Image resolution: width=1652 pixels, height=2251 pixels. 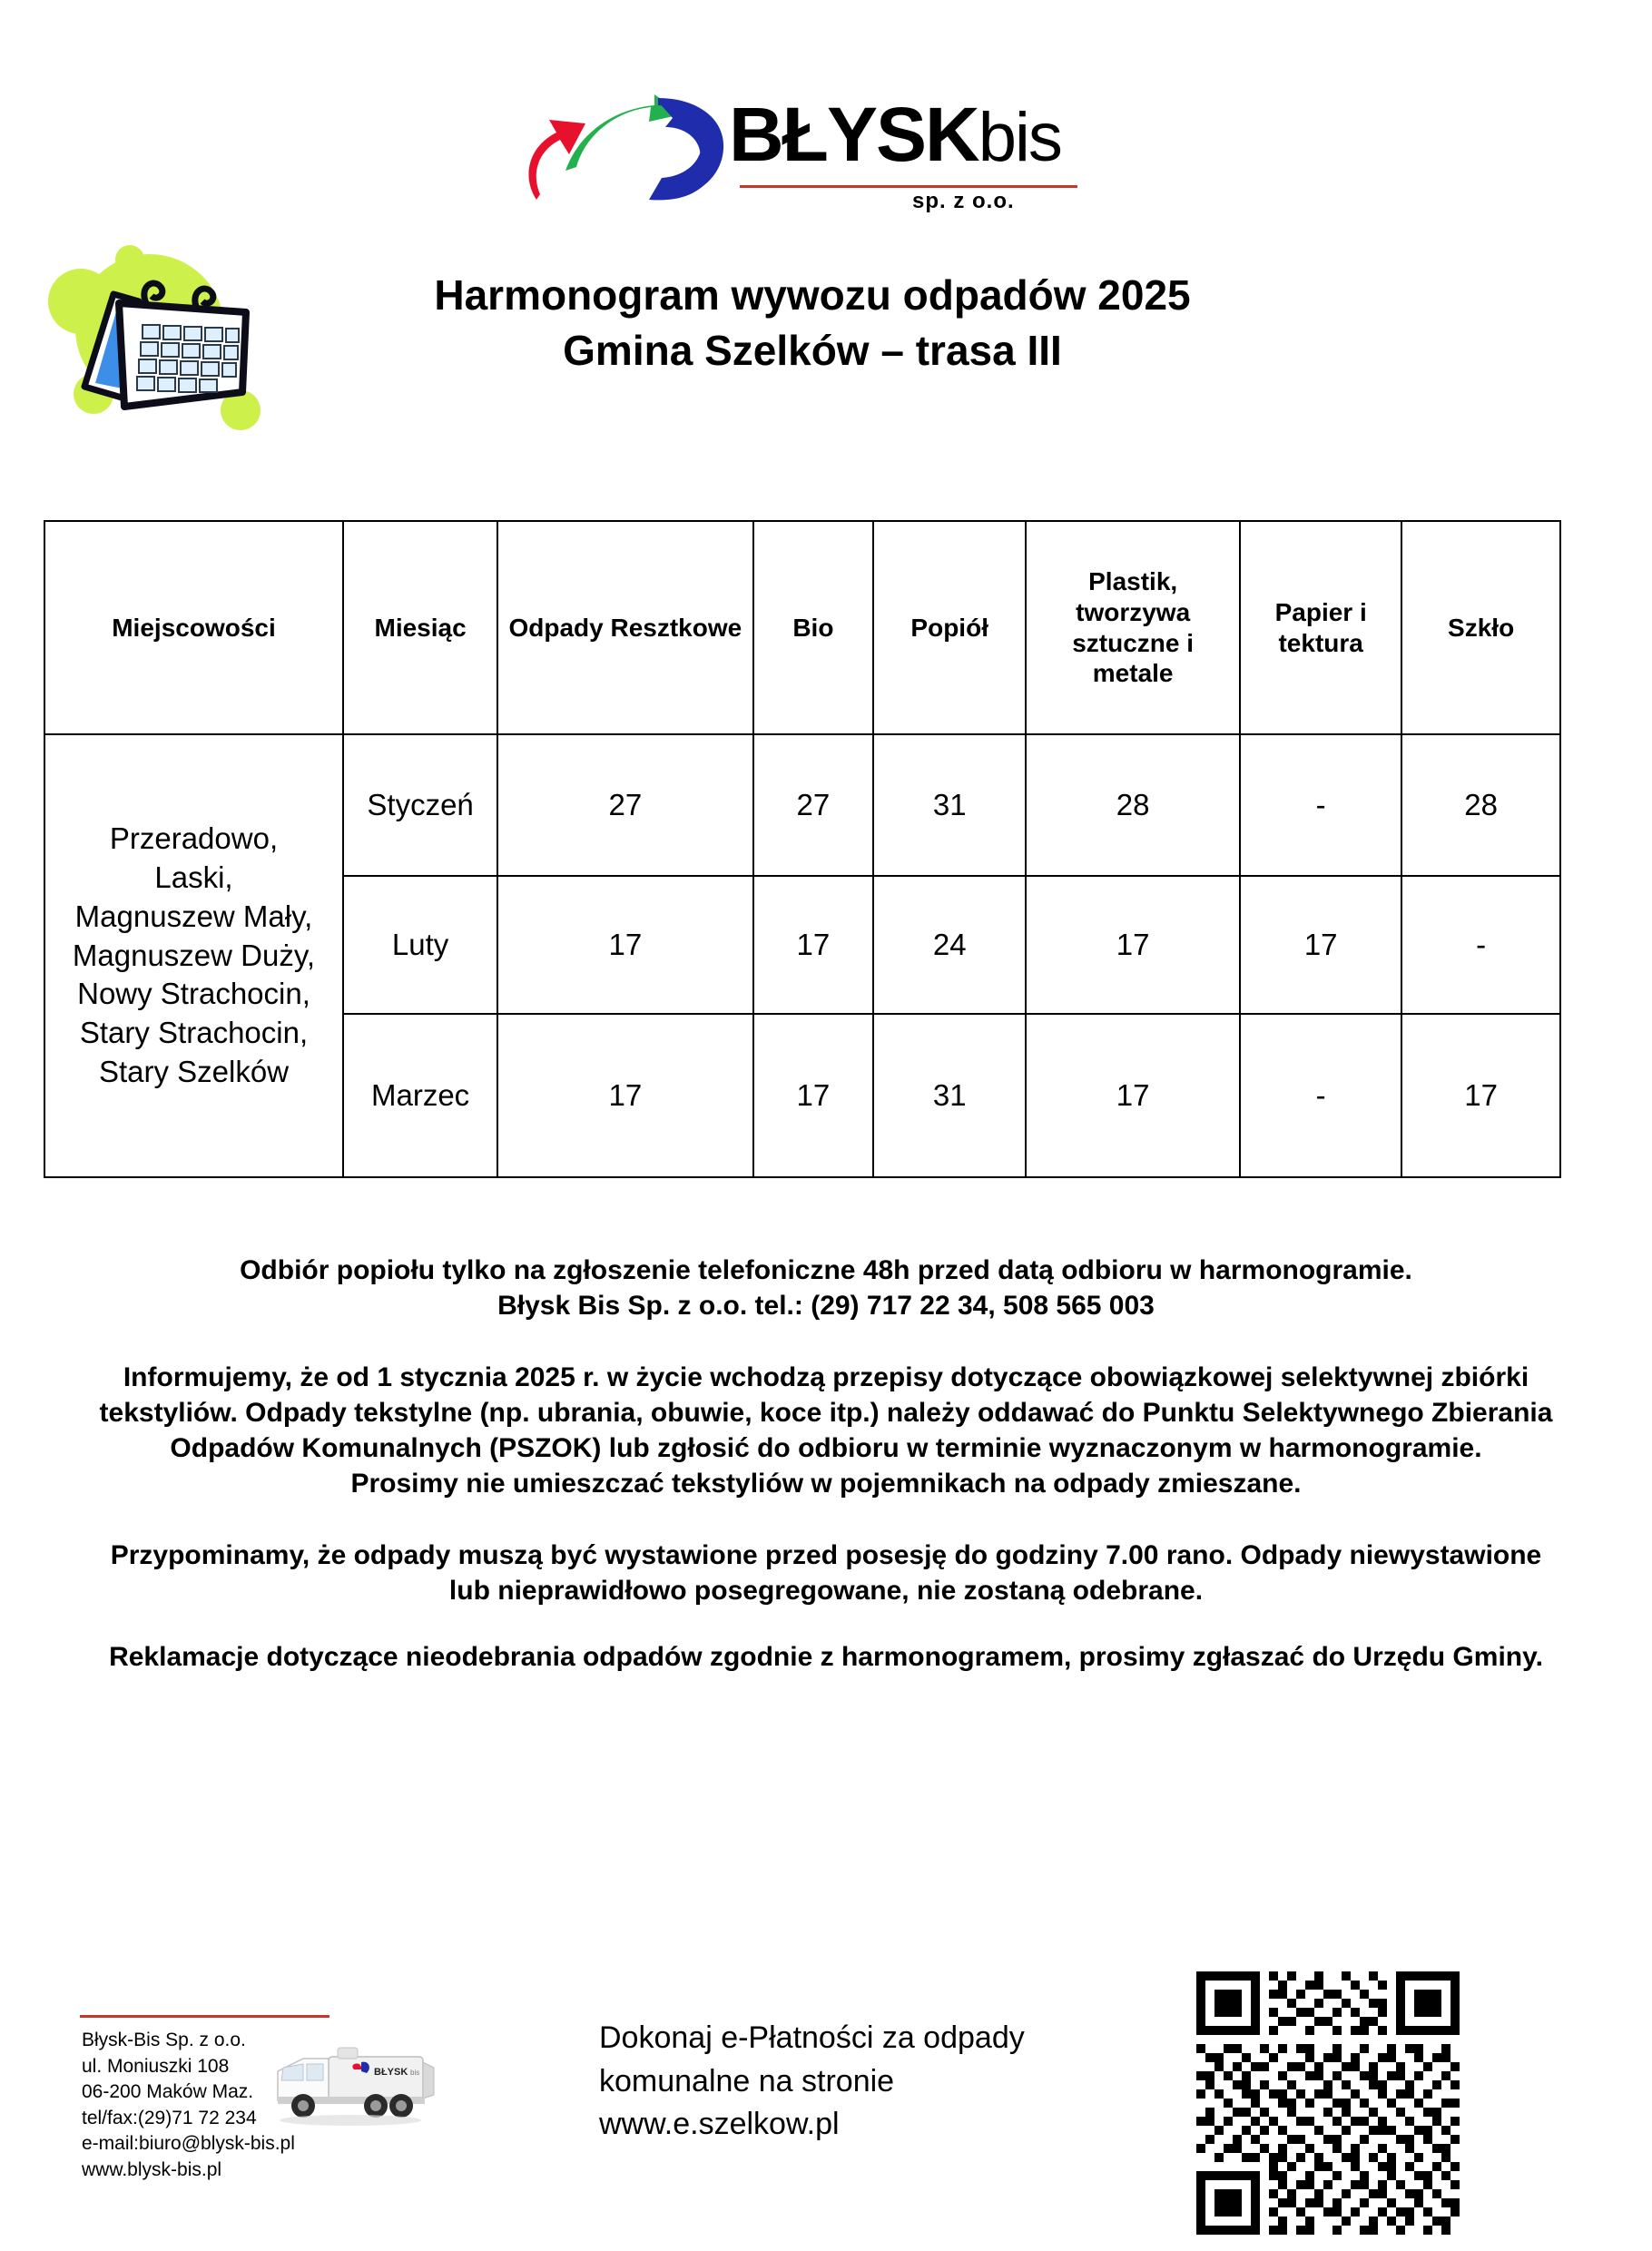 I want to click on logo-brand-main: BŁYSK, so click(x=854, y=135).